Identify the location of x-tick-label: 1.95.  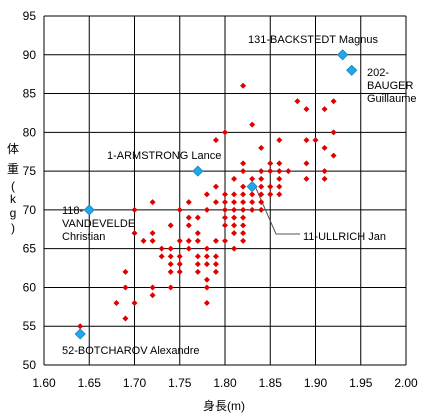
(361, 383).